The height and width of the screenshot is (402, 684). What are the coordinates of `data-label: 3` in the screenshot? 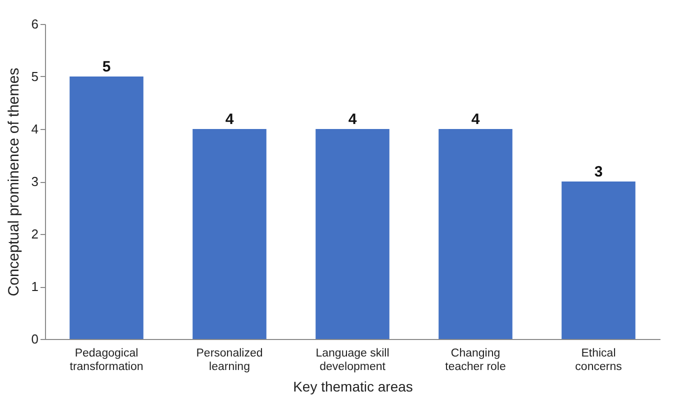 It's located at (598, 172).